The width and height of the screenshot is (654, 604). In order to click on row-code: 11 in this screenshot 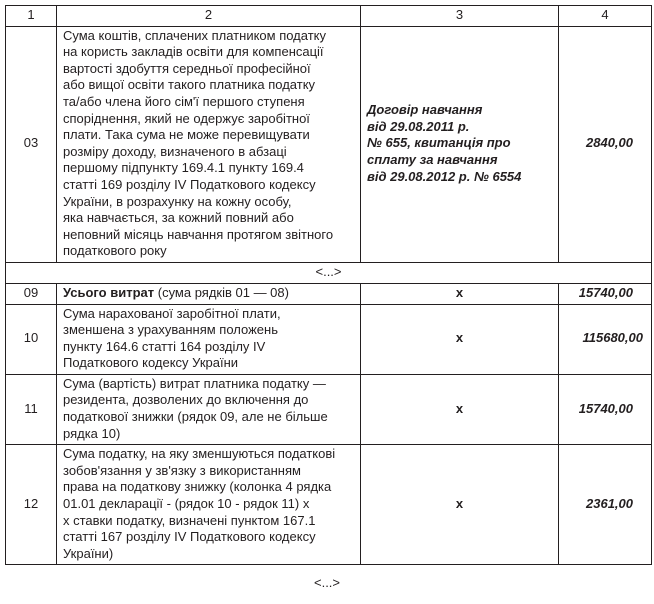, I will do `click(31, 409)`.